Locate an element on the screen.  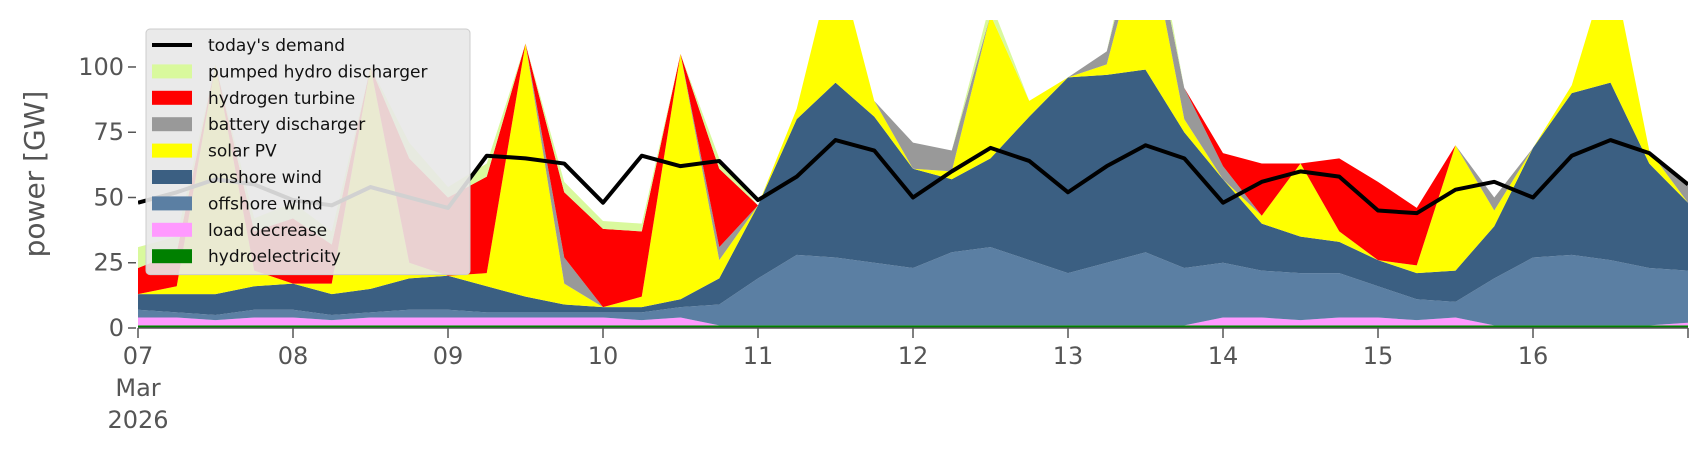
legend-label-hydroelectricity: hydroelectricity is located at coordinates (274, 257).